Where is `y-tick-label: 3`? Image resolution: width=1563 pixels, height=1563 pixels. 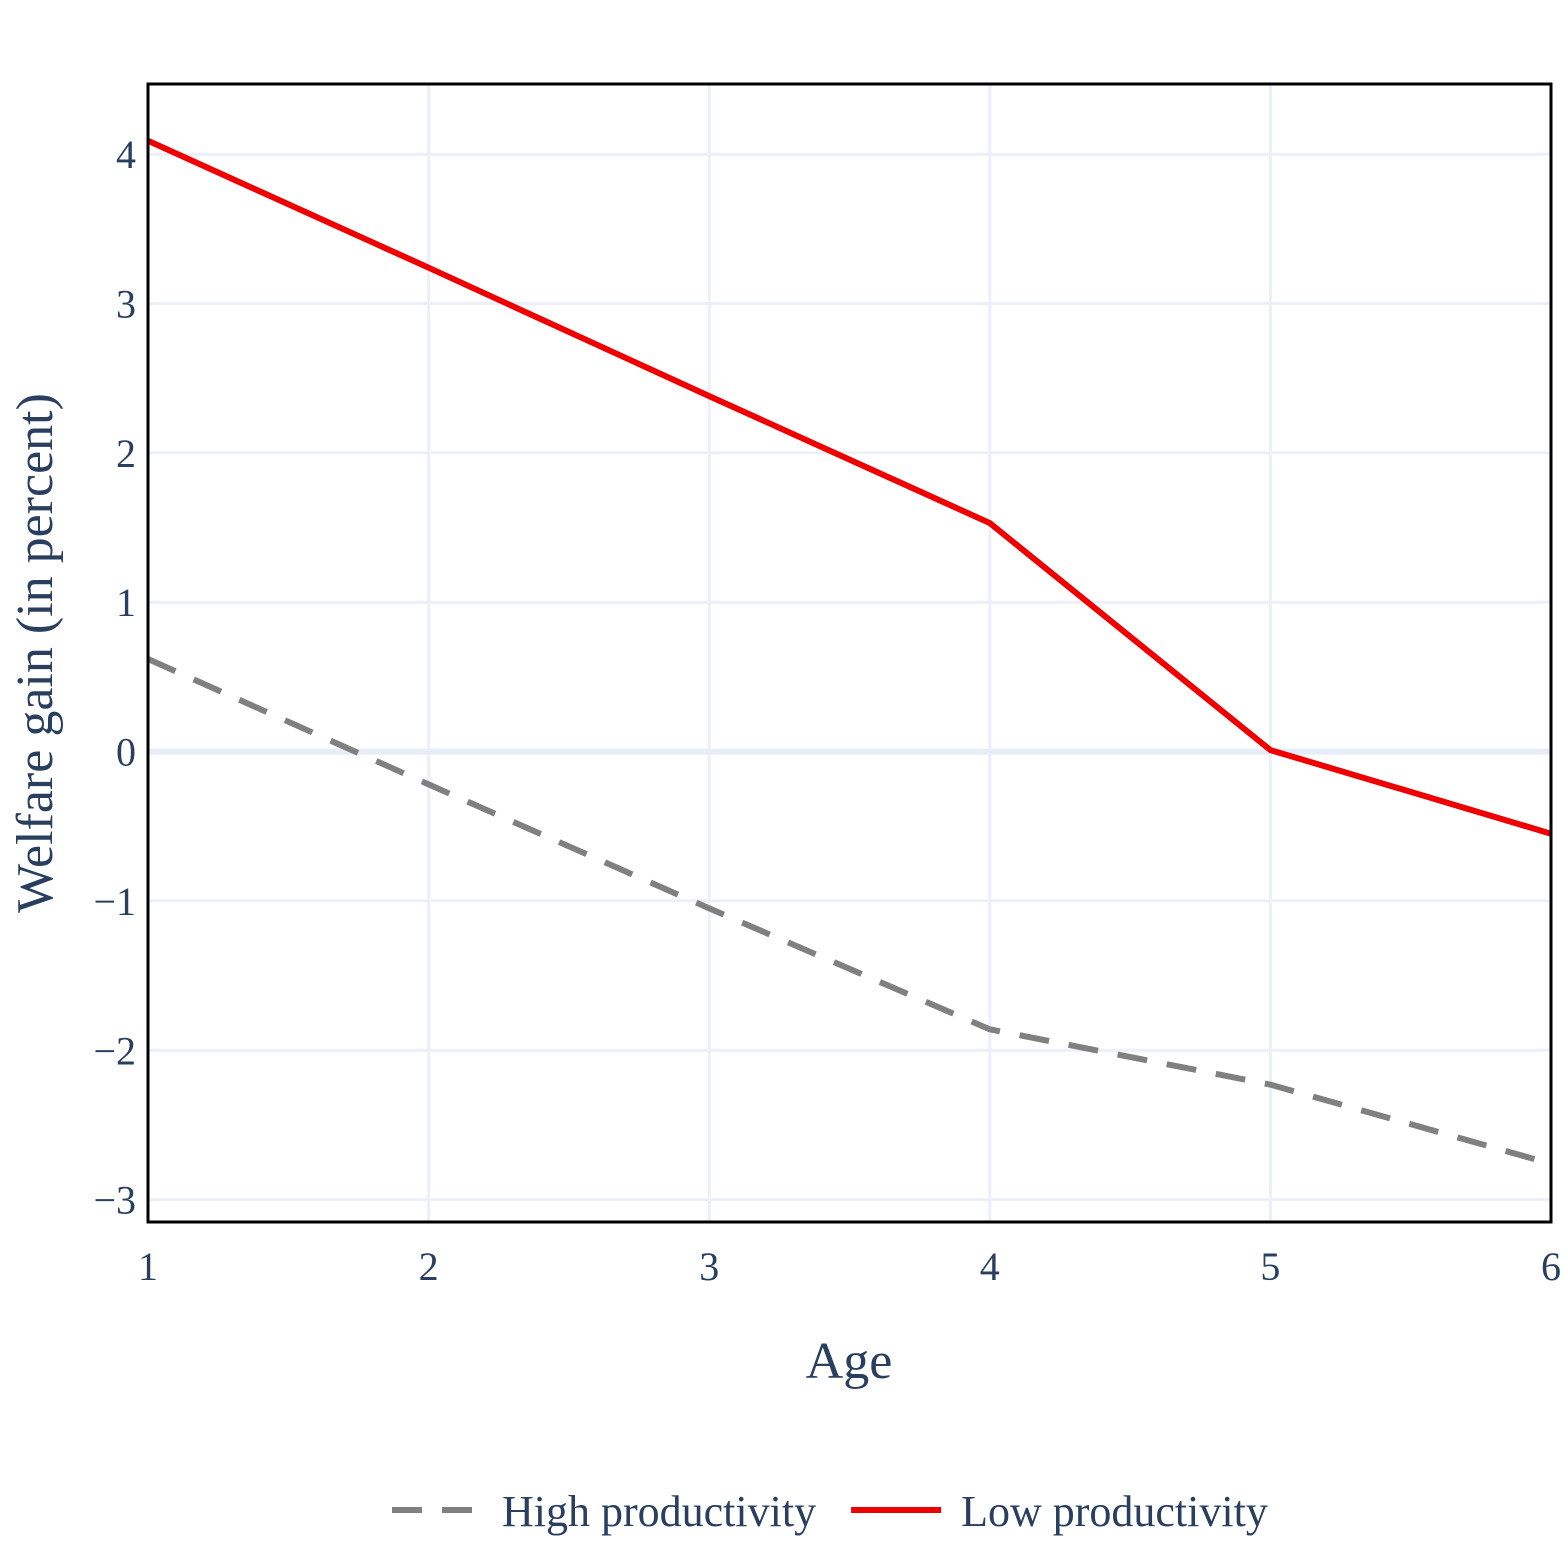
y-tick-label: 3 is located at coordinates (126, 304).